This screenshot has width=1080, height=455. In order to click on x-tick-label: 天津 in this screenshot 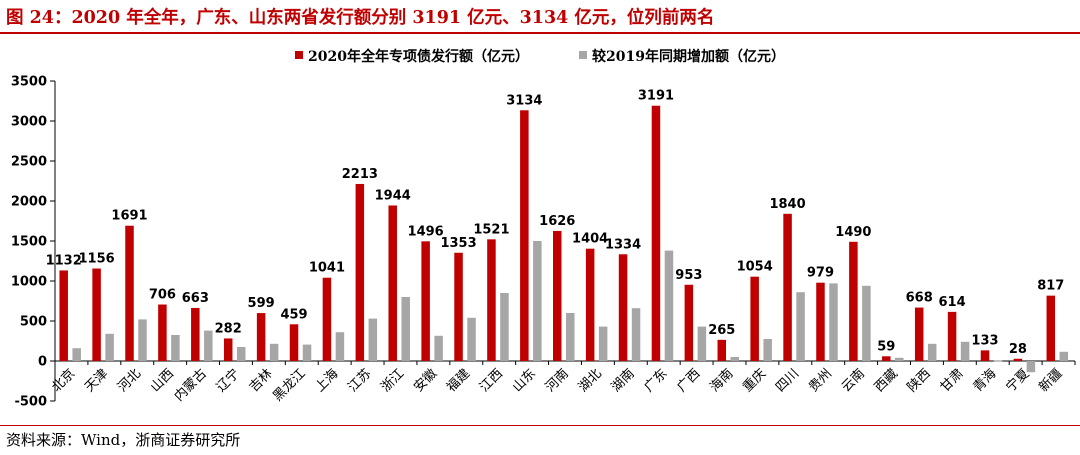, I will do `click(96, 380)`.